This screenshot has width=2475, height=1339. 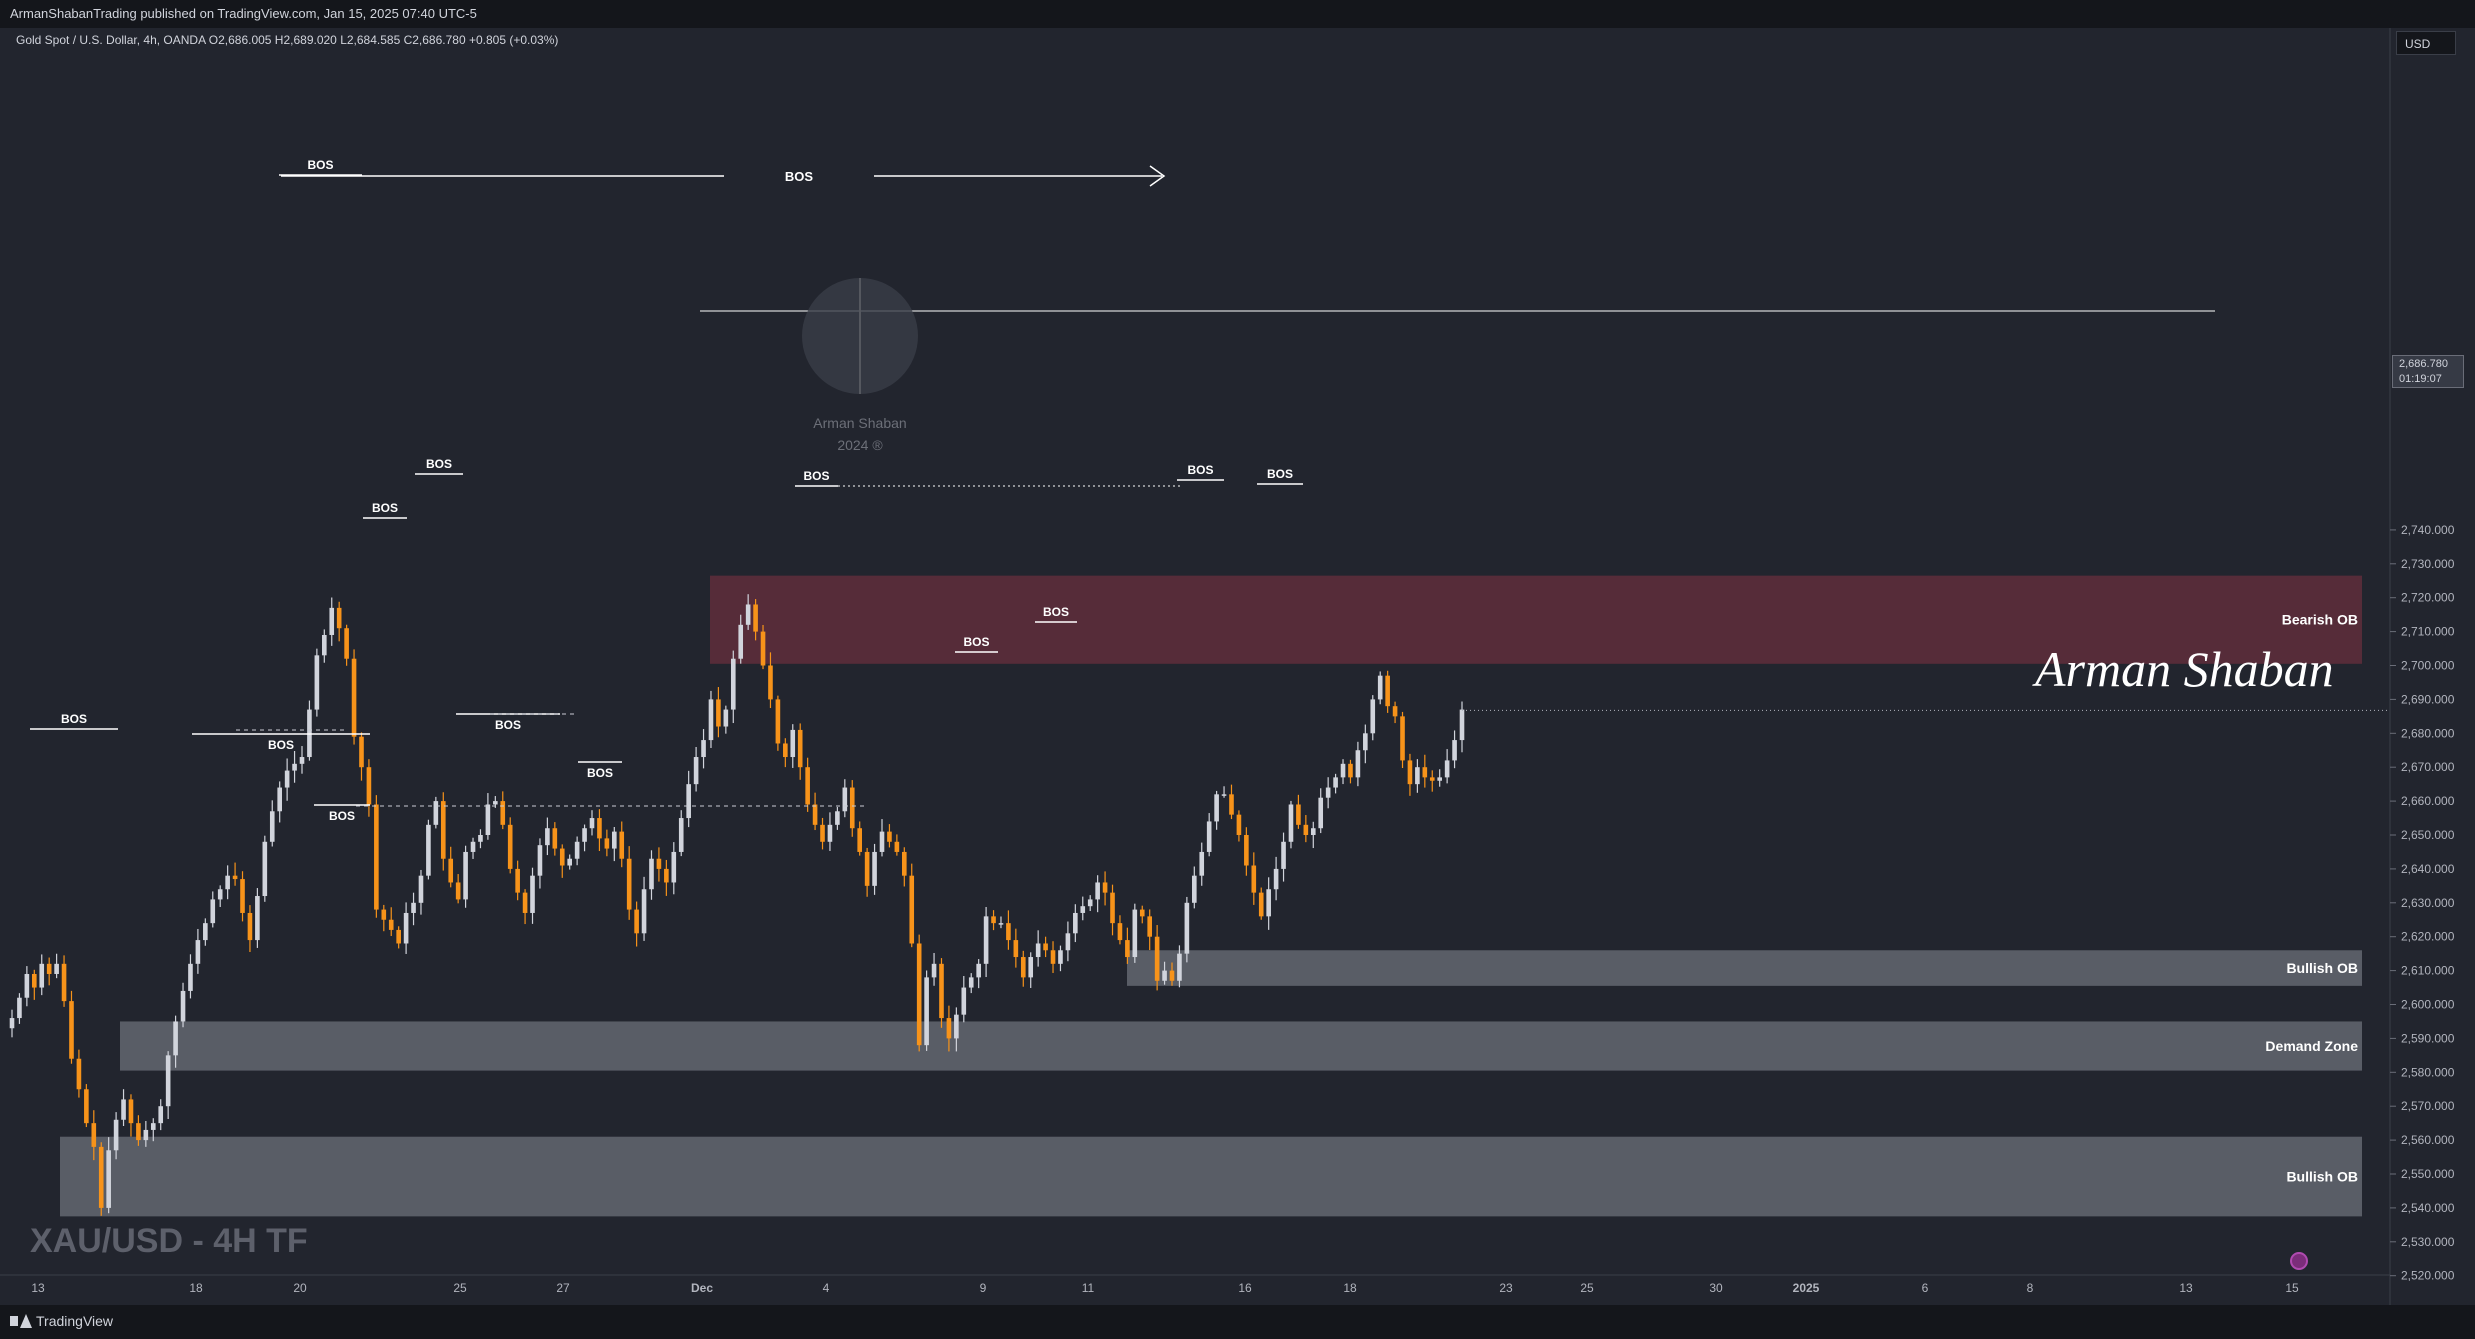 What do you see at coordinates (1157, 176) in the screenshot?
I see `arrow-head-icon` at bounding box center [1157, 176].